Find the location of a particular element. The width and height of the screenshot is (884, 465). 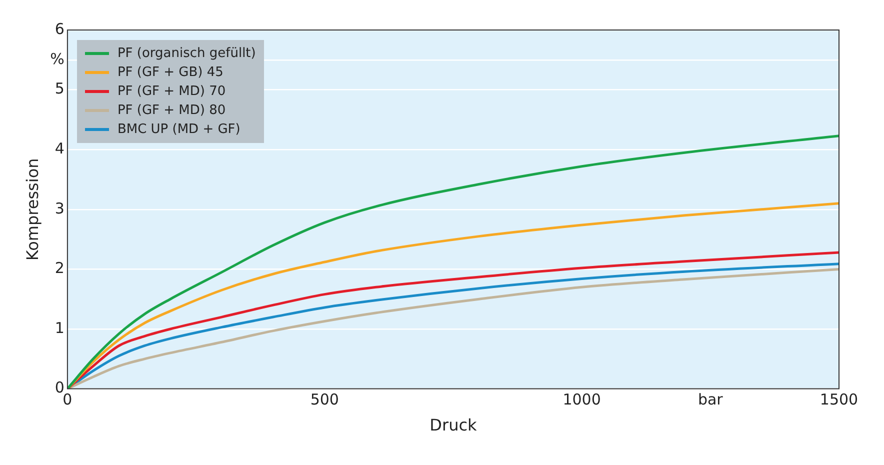

x-tick-label: 500 is located at coordinates (324, 399).